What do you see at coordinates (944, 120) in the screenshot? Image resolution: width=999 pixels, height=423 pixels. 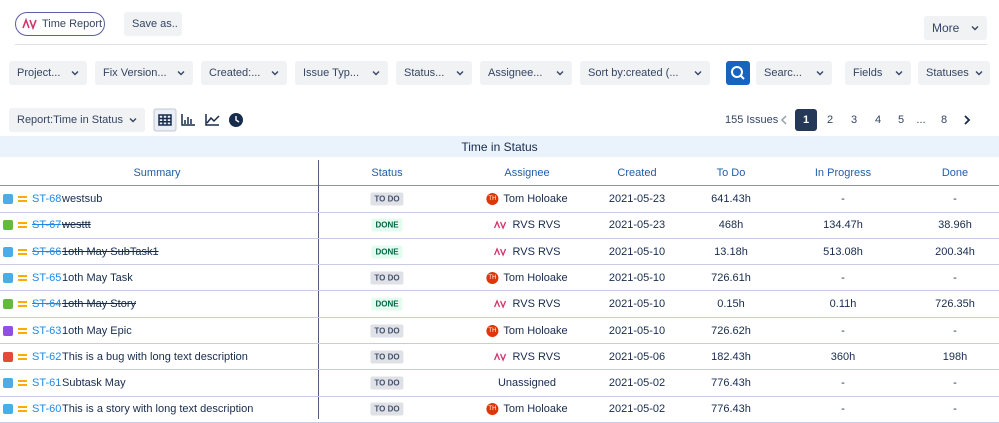 I see `page-link: 8` at bounding box center [944, 120].